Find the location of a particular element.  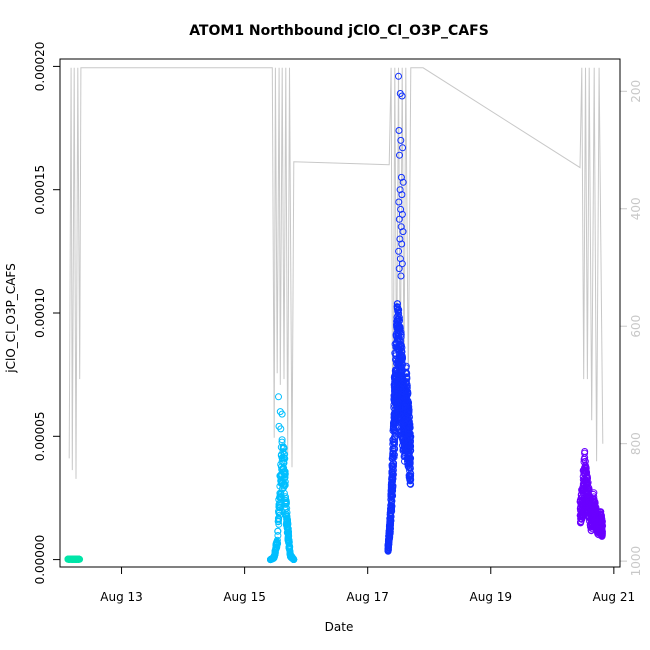

x-tick-label: Aug 17 is located at coordinates (367, 597).